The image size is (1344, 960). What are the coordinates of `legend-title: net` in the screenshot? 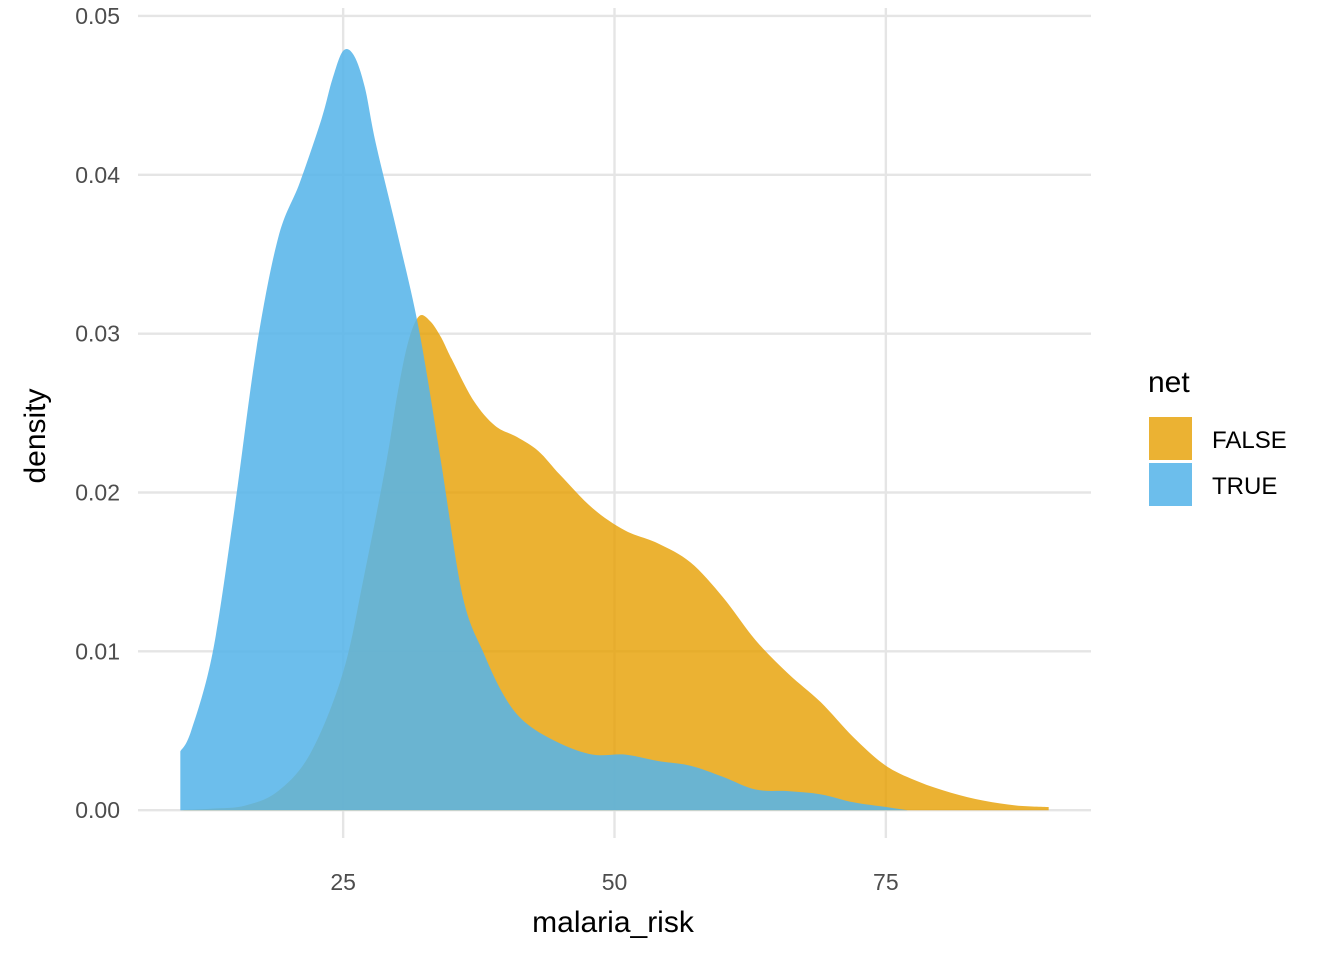 It's located at (1169, 382).